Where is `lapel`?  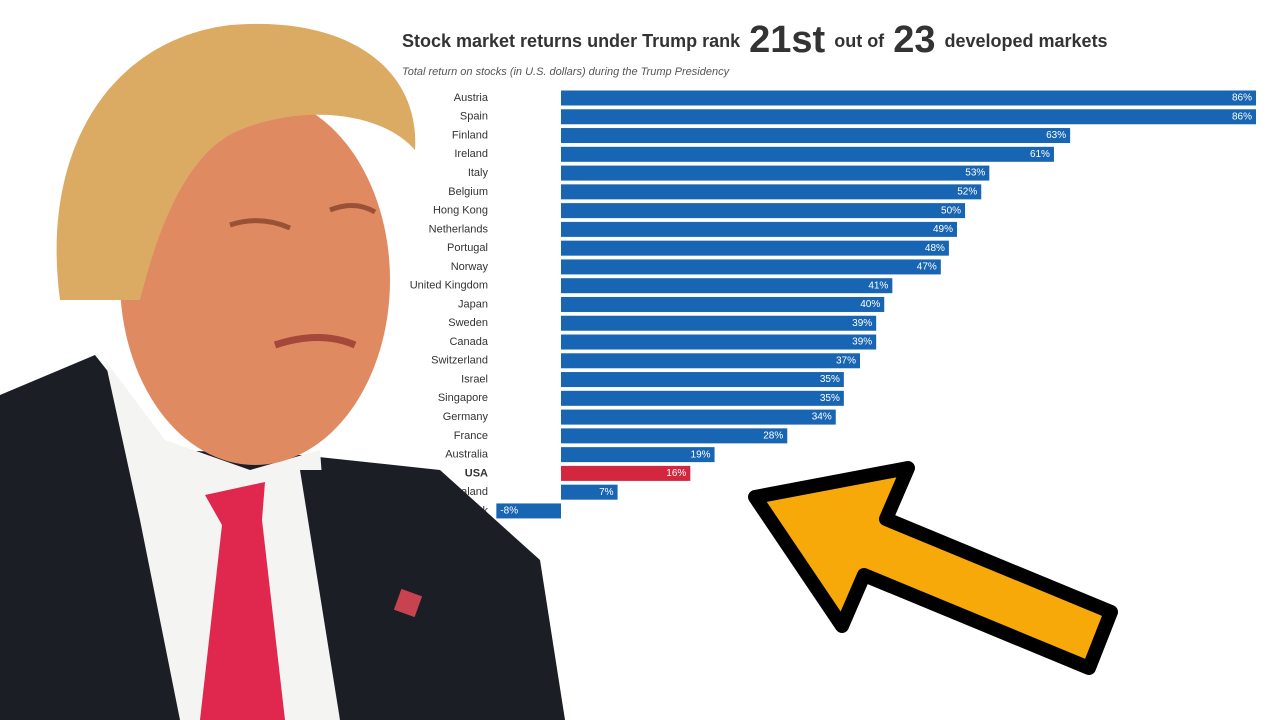
lapel is located at coordinates (350, 595).